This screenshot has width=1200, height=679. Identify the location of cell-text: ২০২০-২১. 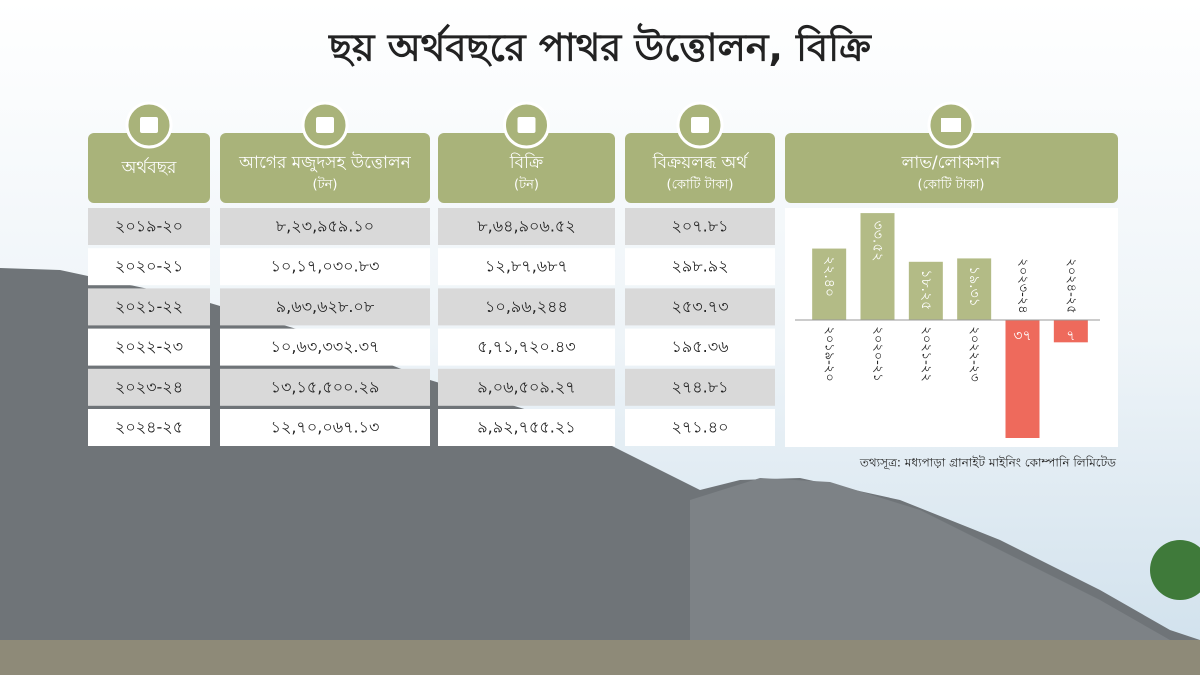
(149, 266).